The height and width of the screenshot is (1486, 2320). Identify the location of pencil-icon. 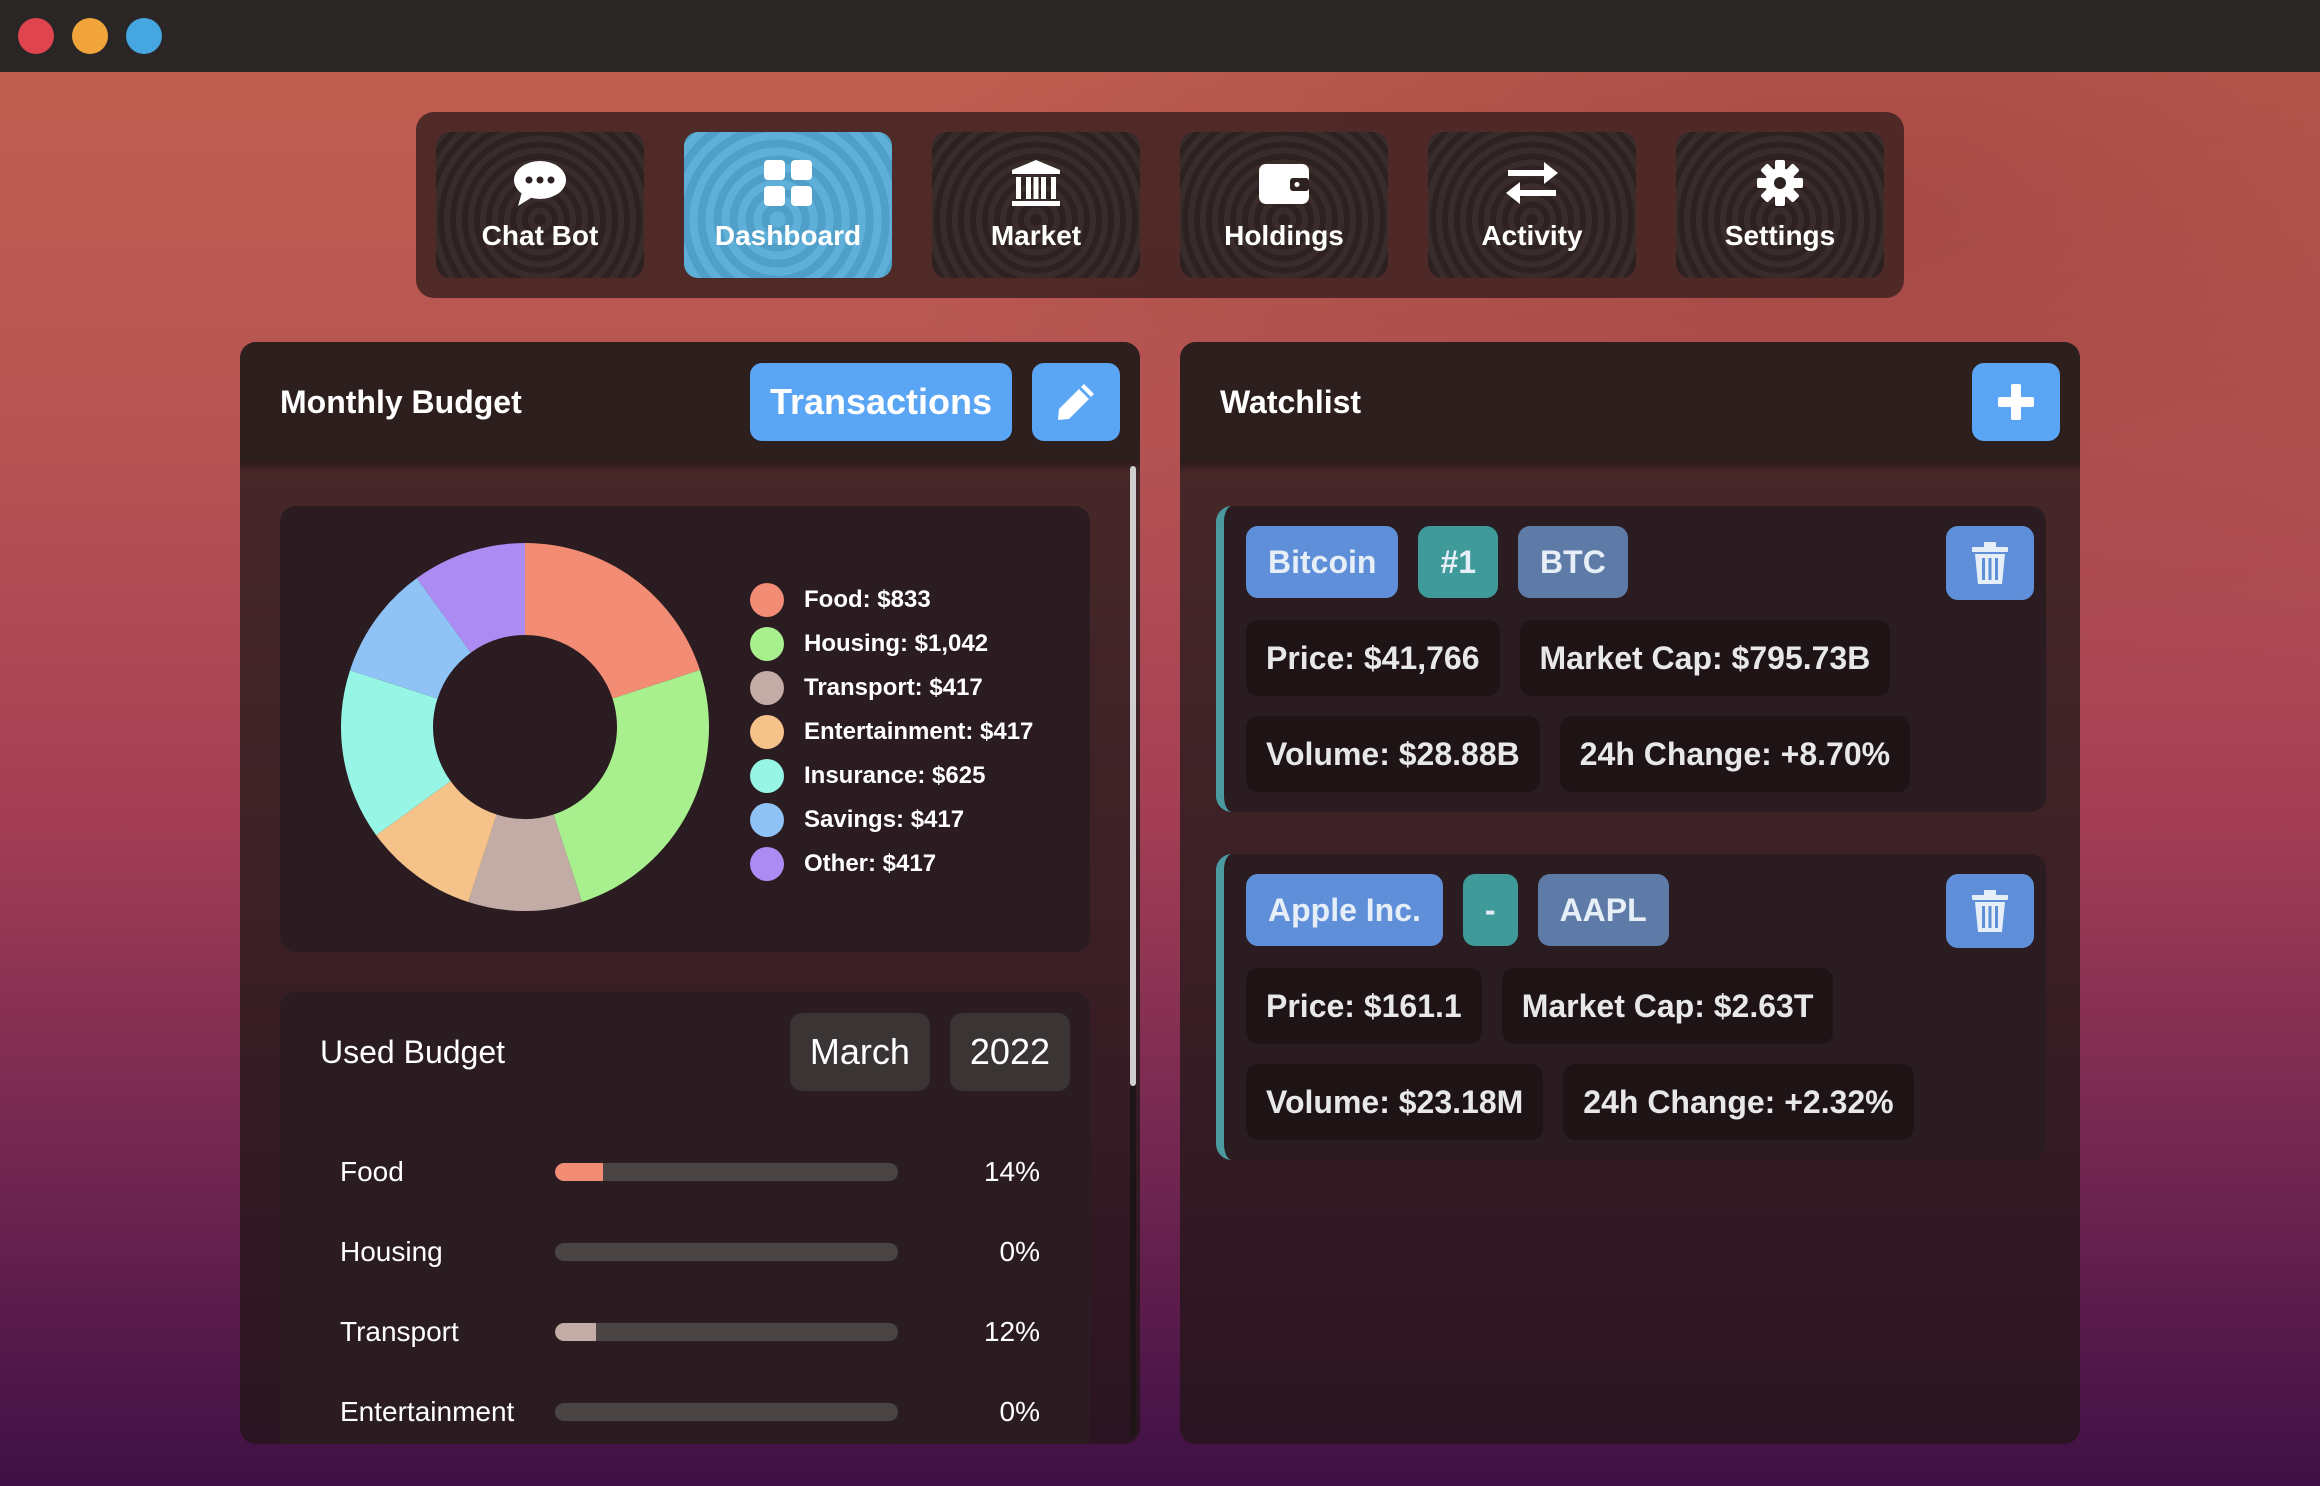
(1076, 402).